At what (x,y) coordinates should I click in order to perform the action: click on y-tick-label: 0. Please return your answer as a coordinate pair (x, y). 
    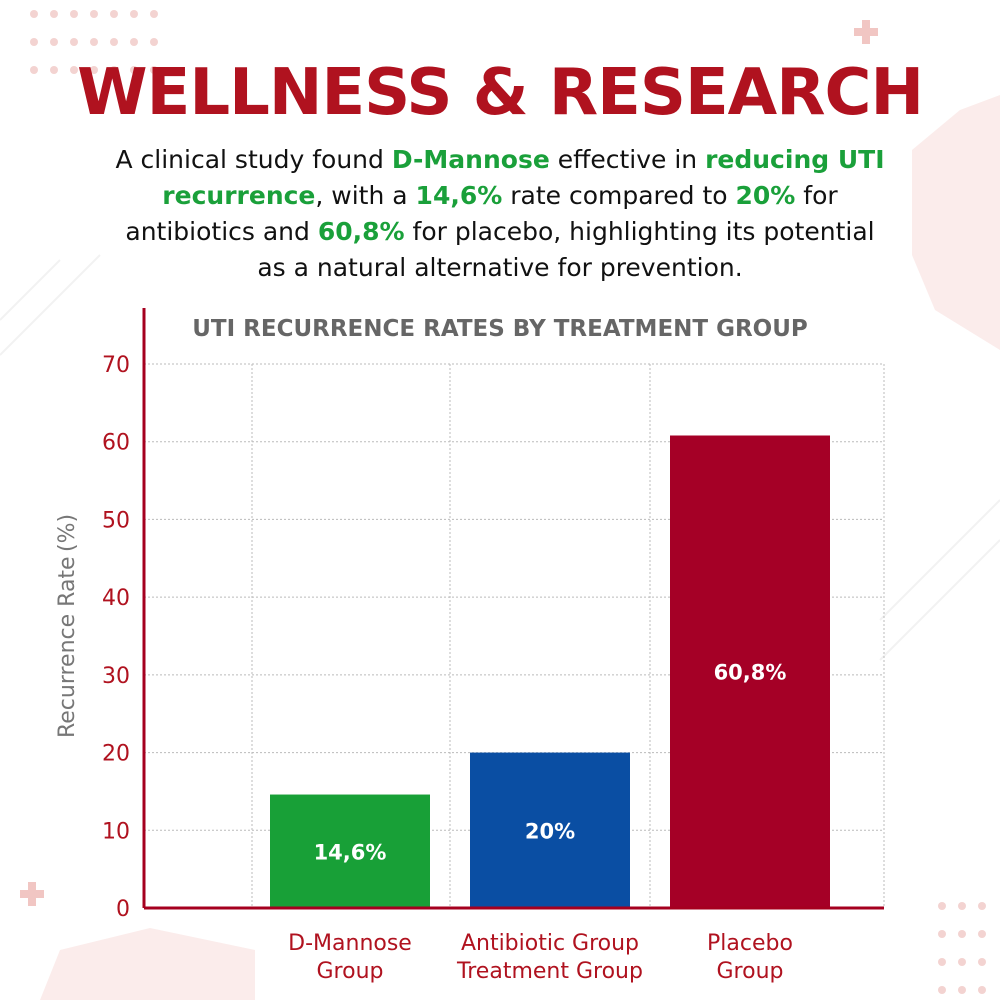
    Looking at the image, I should click on (123, 909).